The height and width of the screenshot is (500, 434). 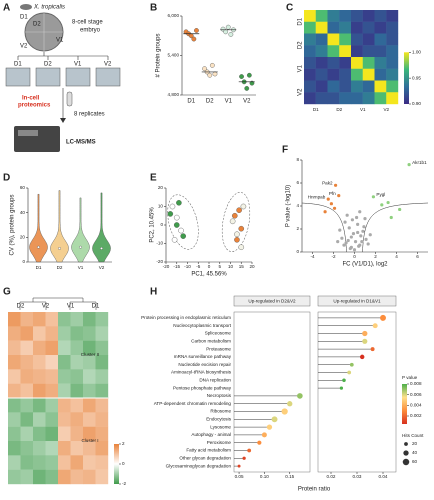 What do you see at coordinates (211, 341) in the screenshot?
I see `term-label: Carbon metabolism` at bounding box center [211, 341].